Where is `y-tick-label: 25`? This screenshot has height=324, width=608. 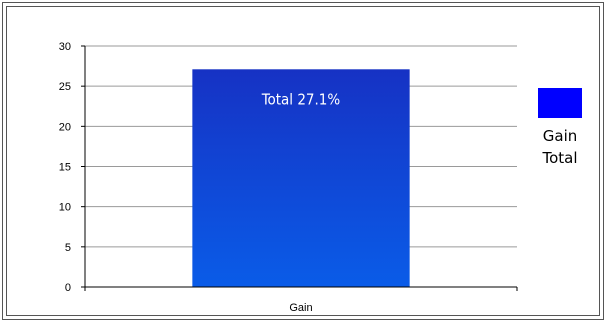 y-tick-label: 25 is located at coordinates (65, 87).